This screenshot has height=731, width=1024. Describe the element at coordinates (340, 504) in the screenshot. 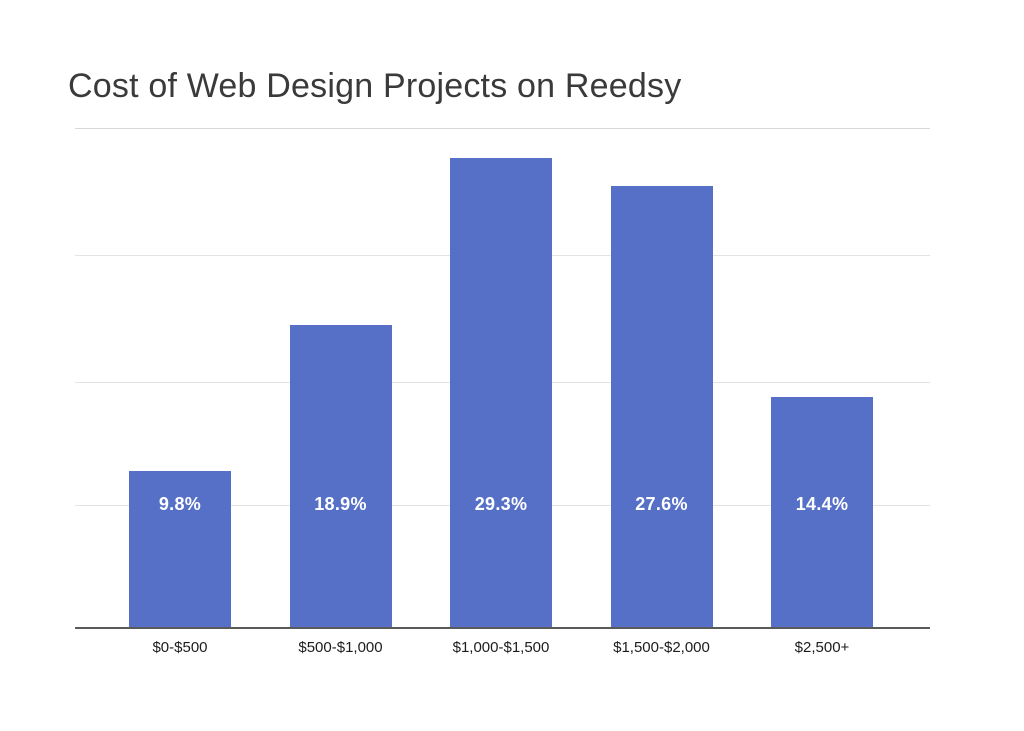

I see `bar-value-label: 18.9%` at that location.